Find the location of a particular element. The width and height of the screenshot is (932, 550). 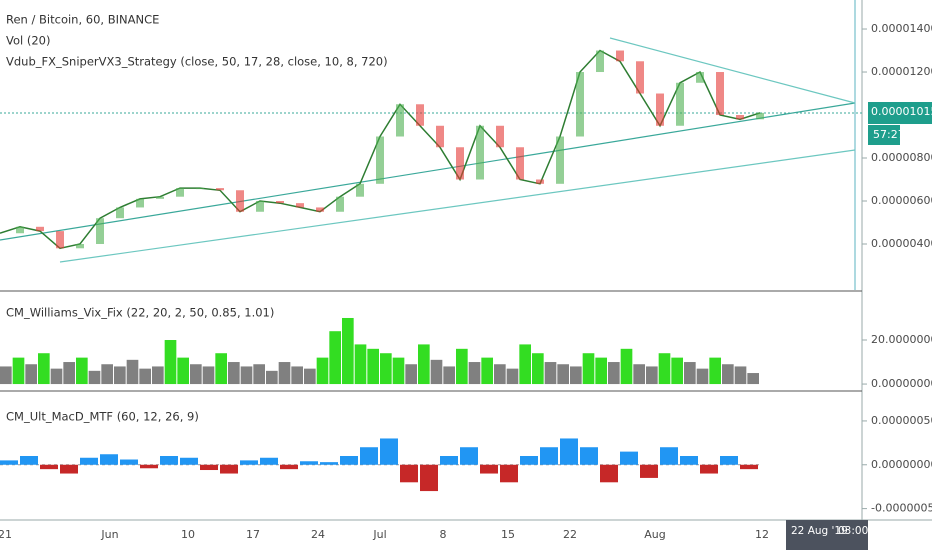

cursor-time: 03:00 is located at coordinates (853, 531).